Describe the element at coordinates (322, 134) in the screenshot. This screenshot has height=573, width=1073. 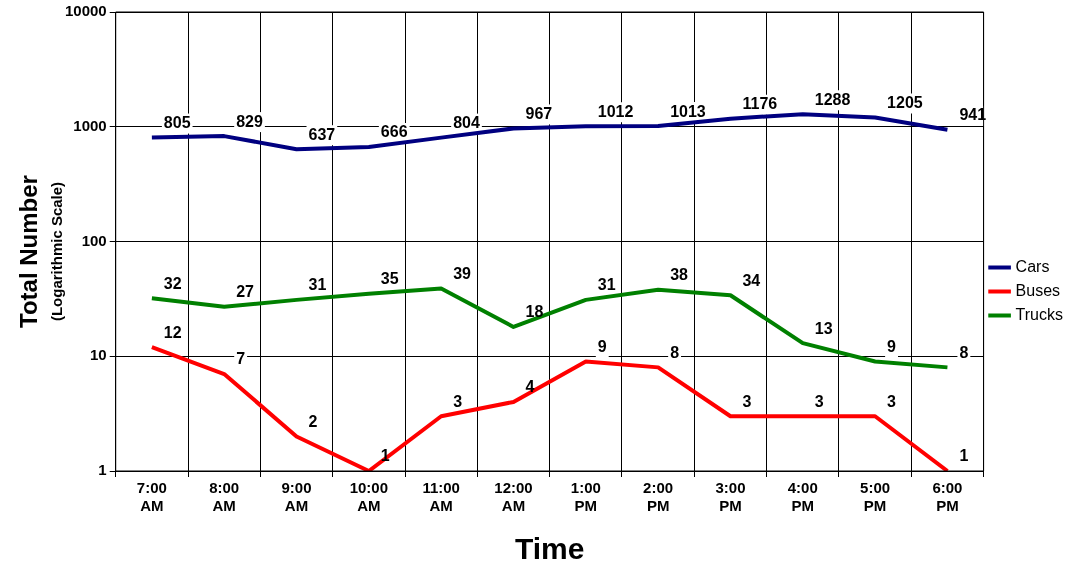
I see `data-label: 637` at that location.